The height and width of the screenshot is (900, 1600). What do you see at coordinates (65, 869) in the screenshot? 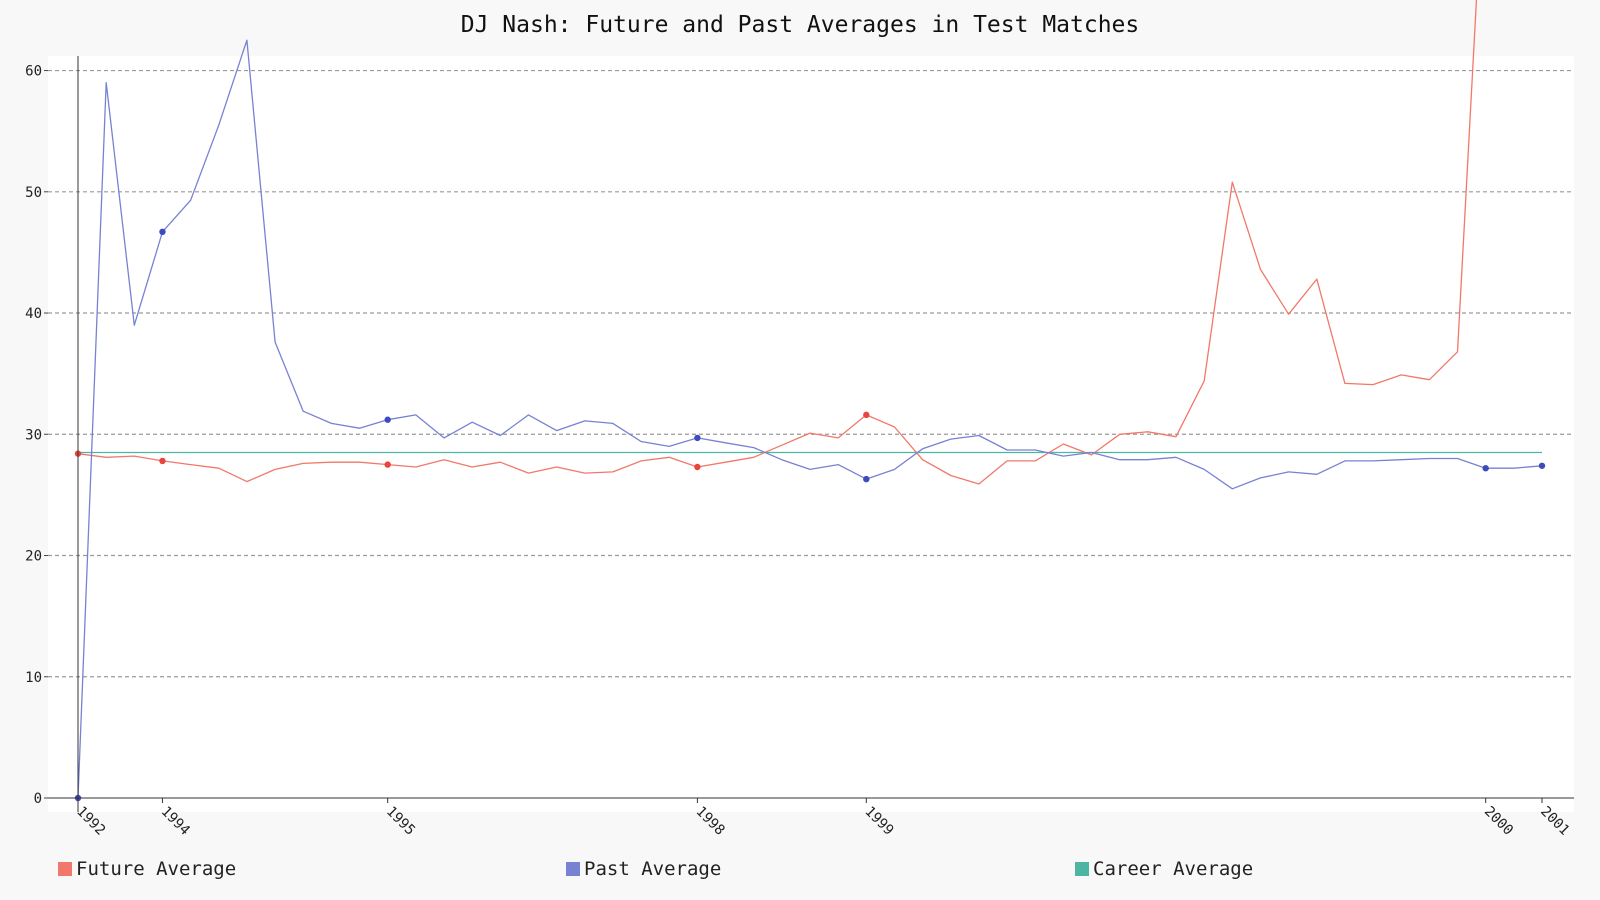
I see `legend-swatch-future-average` at bounding box center [65, 869].